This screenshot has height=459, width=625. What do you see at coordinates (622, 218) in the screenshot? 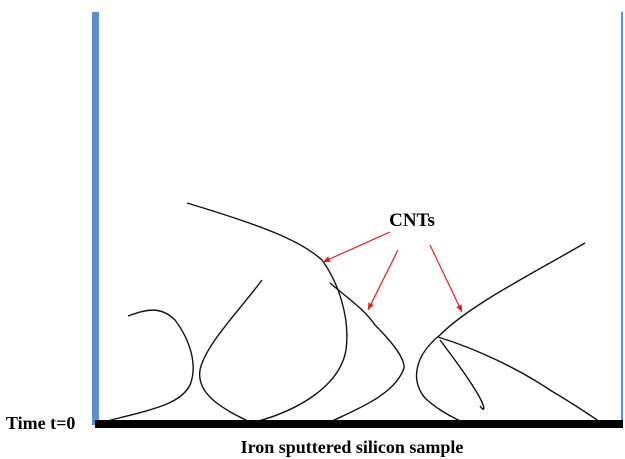
I see `right-wall` at bounding box center [622, 218].